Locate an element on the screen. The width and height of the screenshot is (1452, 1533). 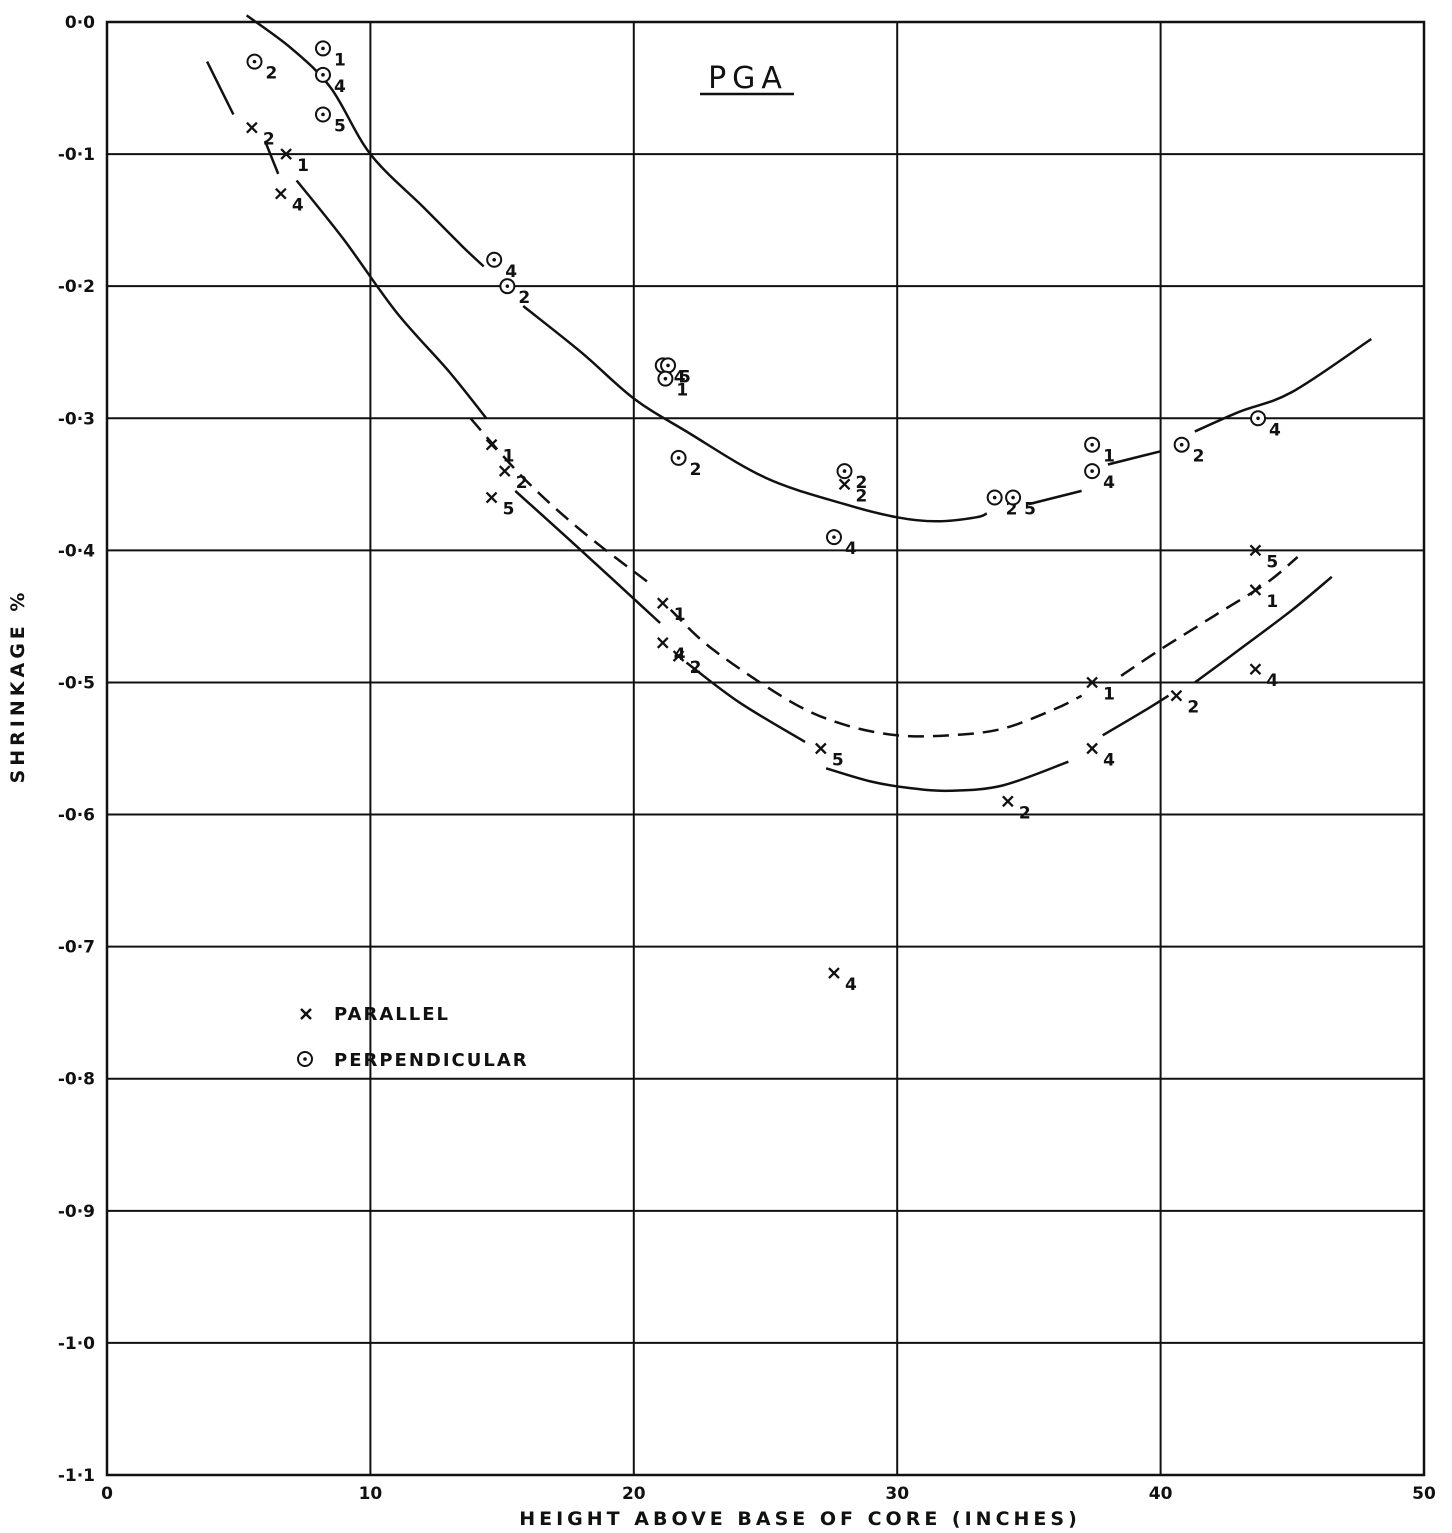
legend: PARALLEL PERPENDICULAR is located at coordinates (413, 1037).